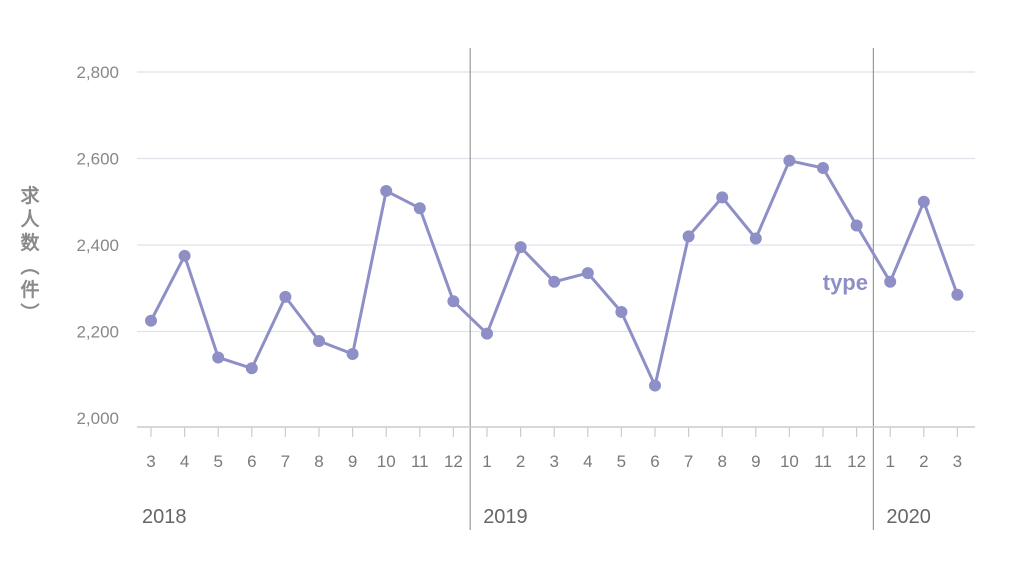  I want to click on y-tick-label: 2,600, so click(97, 159).